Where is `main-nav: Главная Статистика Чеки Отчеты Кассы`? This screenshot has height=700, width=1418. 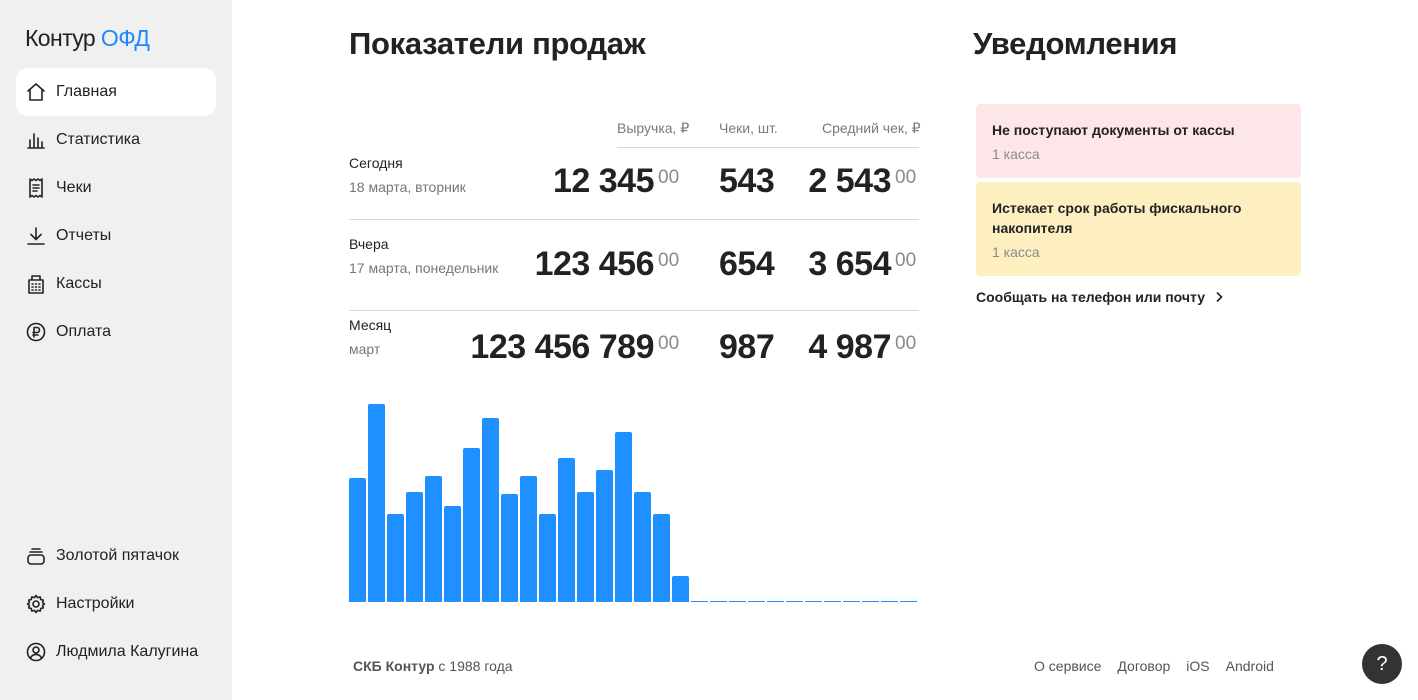
main-nav: Главная Статистика Чеки Отчеты Кассы is located at coordinates (116, 212).